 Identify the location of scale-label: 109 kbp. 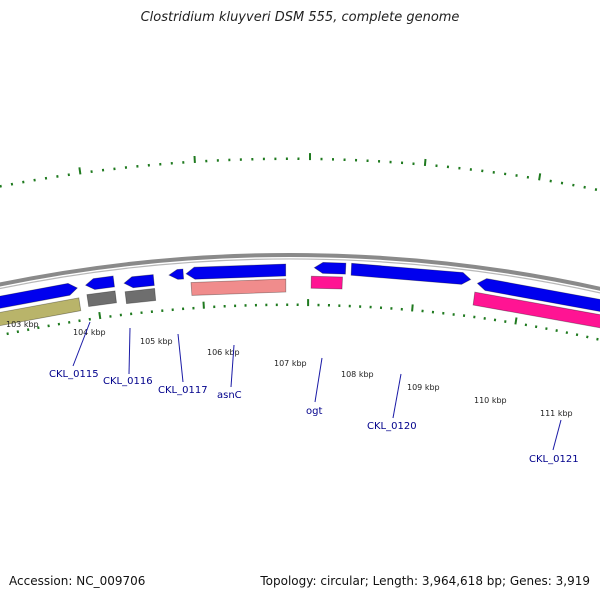
(423, 387).